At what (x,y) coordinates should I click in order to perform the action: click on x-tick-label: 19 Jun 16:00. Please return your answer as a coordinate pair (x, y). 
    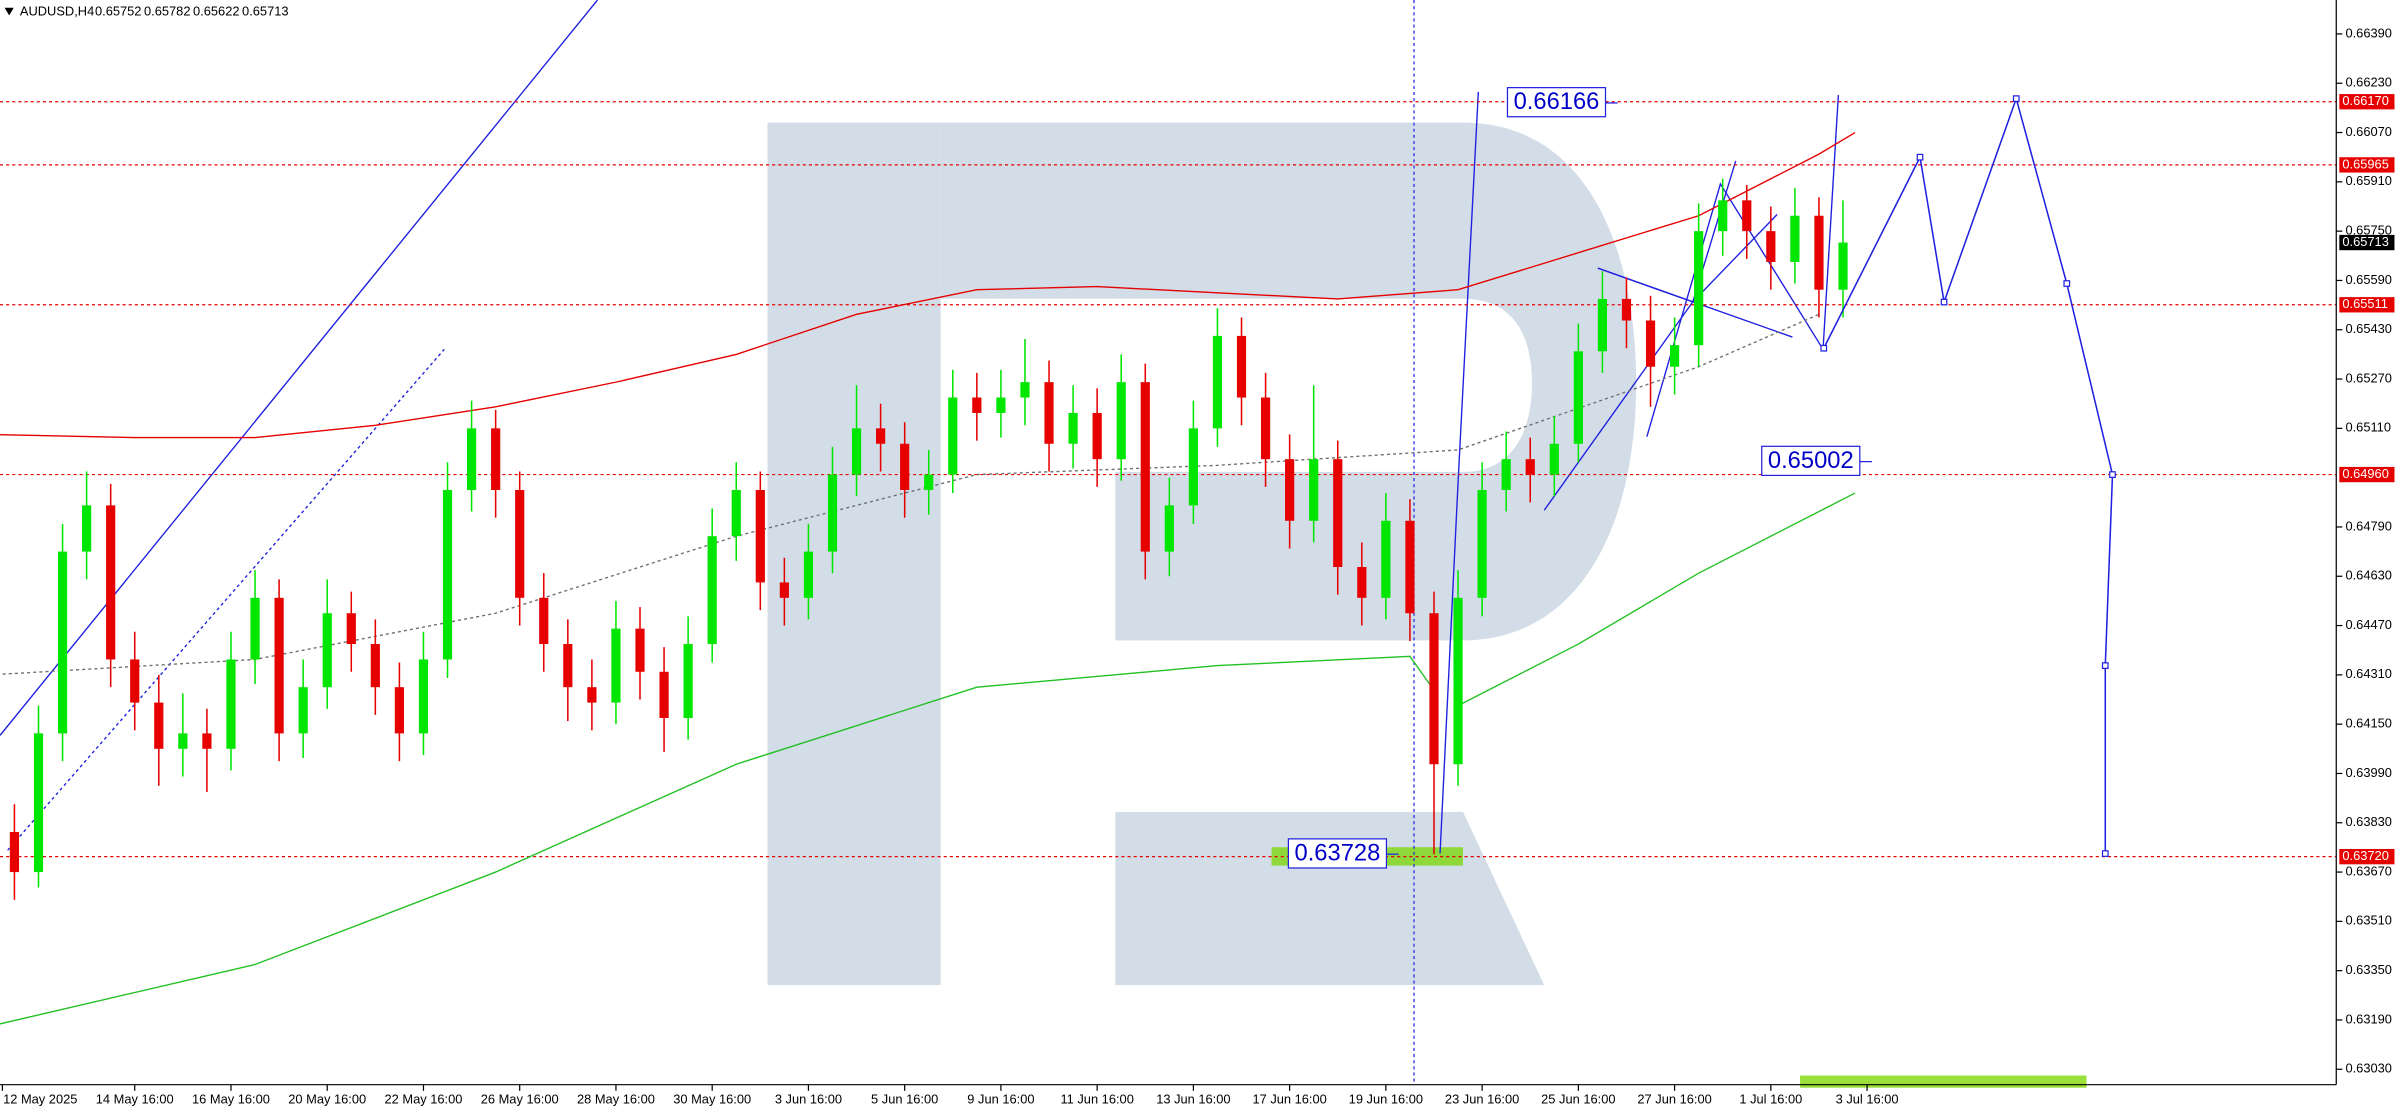
    Looking at the image, I should click on (1386, 1098).